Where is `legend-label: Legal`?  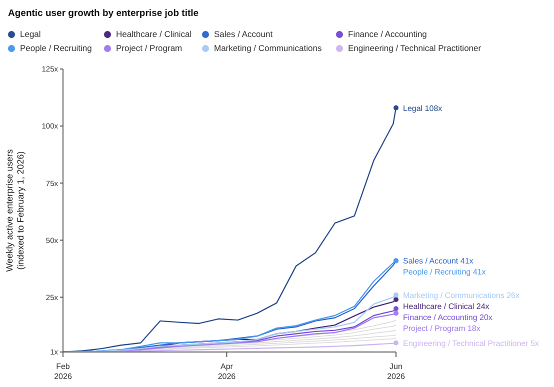 legend-label: Legal is located at coordinates (30, 34).